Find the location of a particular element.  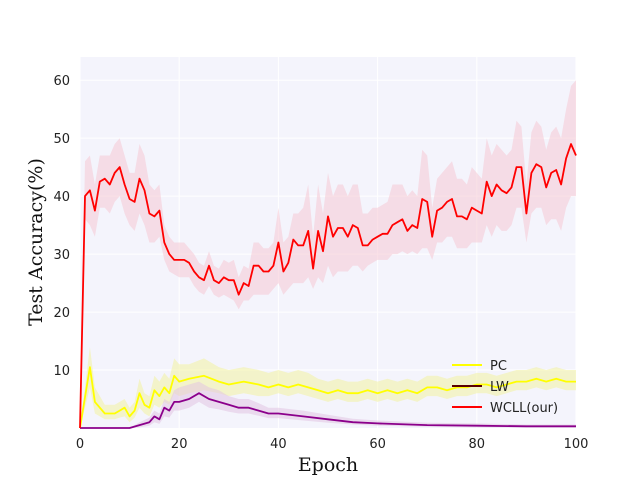

x-tick-label: 60 is located at coordinates (377, 444).